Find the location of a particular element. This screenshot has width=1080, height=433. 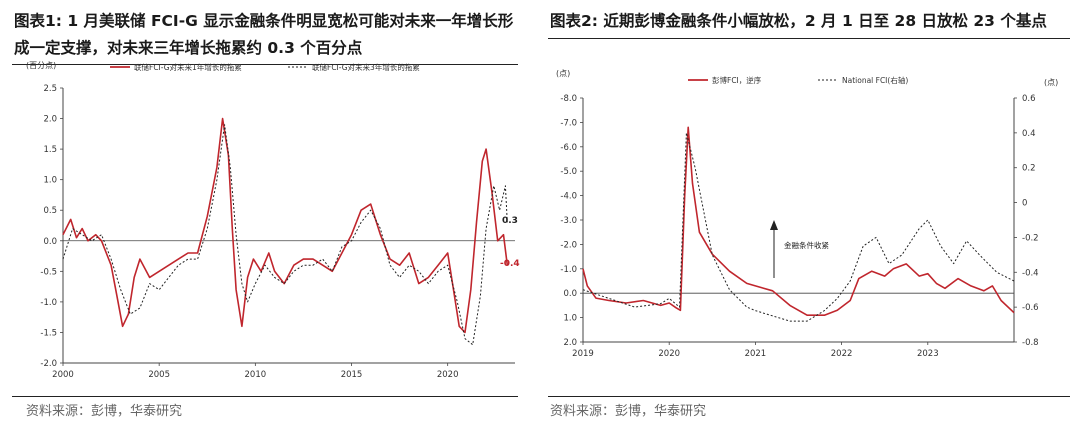

y-unit-label-right-right: (点) is located at coordinates (1051, 82).